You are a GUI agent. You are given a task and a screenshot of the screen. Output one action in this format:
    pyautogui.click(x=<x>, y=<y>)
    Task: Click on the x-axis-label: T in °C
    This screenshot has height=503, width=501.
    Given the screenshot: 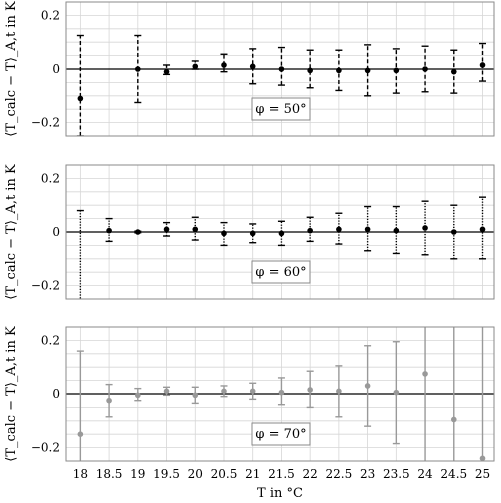 What is the action you would take?
    pyautogui.click(x=280, y=493)
    